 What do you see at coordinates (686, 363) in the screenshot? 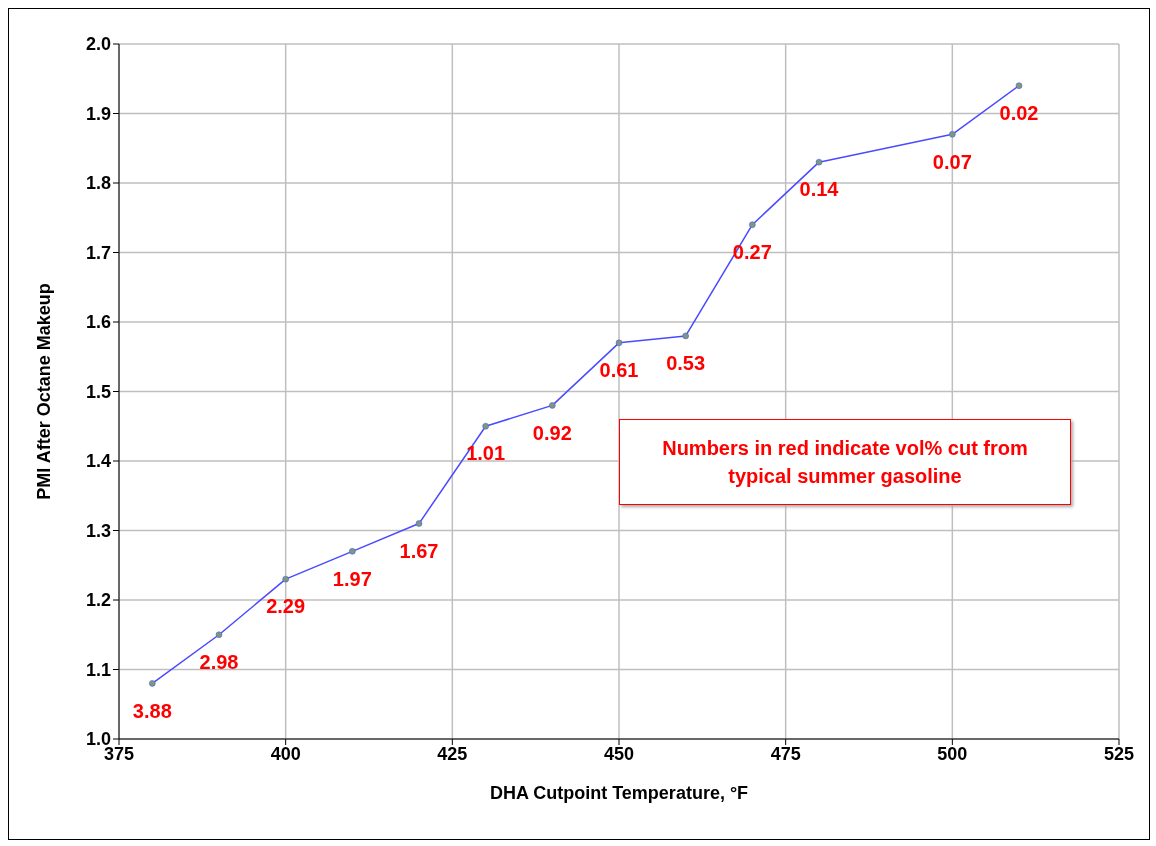
I see `annotation: 0.53` at bounding box center [686, 363].